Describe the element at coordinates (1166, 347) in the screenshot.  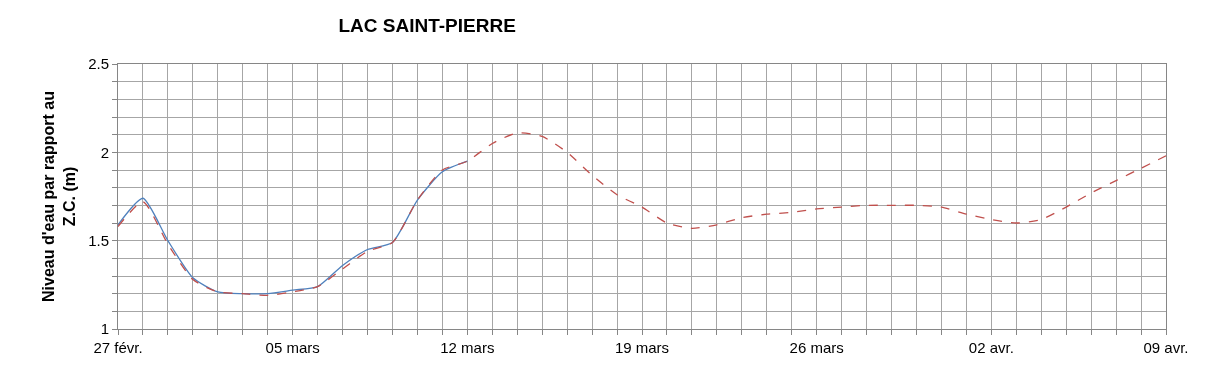
I see `x-tick-label: 09 avr.` at that location.